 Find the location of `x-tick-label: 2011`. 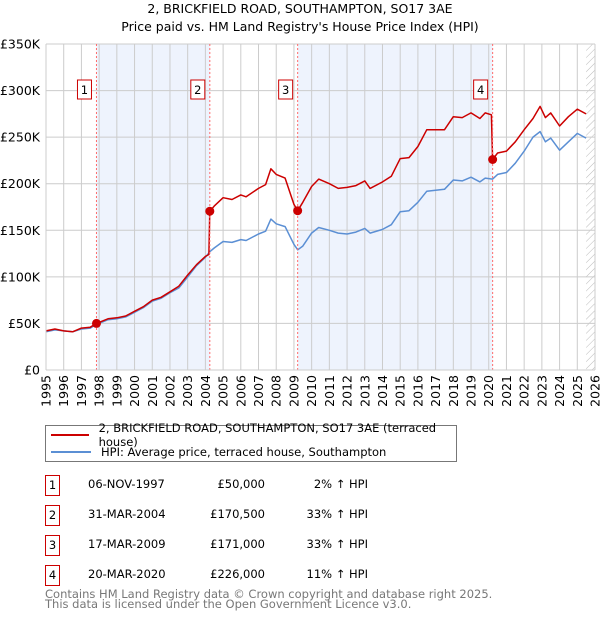

x-tick-label: 2011 is located at coordinates (329, 391).